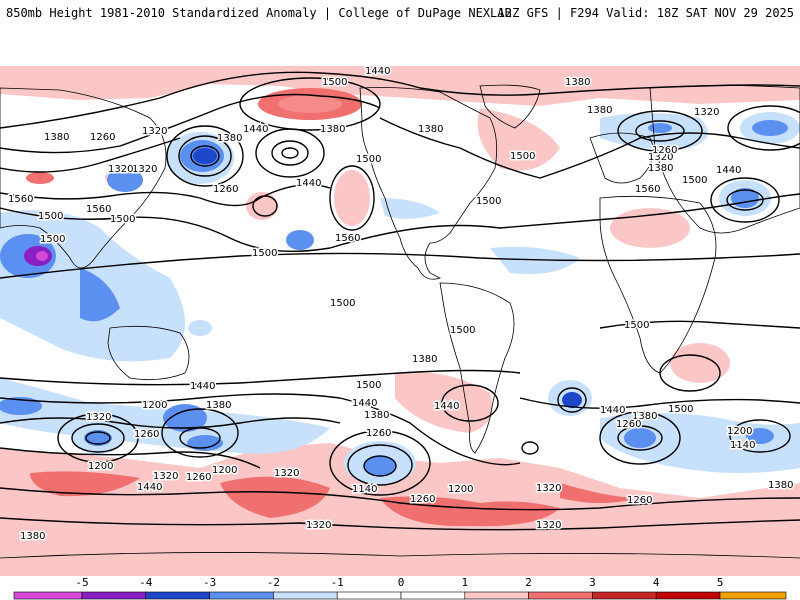 This screenshot has height=600, width=800. What do you see at coordinates (592, 582) in the screenshot?
I see `colorbar-tick-label: 3` at bounding box center [592, 582].